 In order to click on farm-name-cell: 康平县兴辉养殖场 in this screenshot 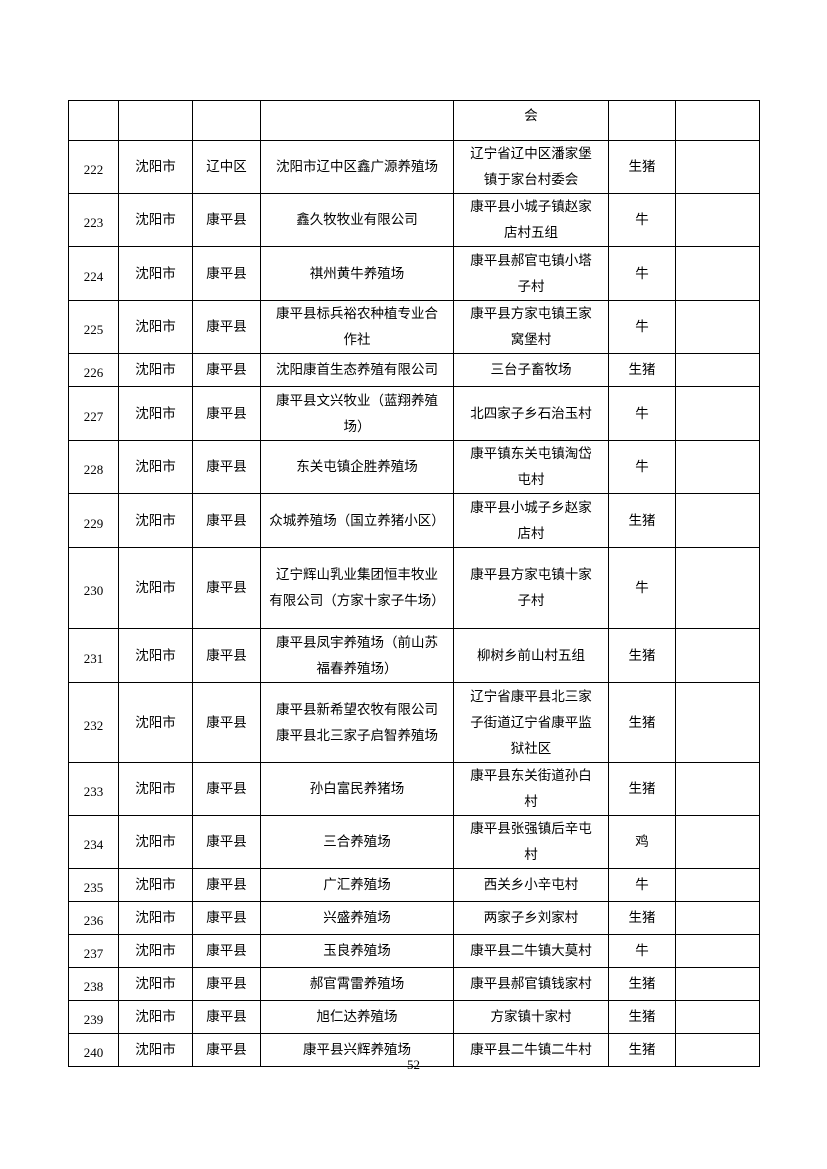, I will do `click(357, 1050)`.